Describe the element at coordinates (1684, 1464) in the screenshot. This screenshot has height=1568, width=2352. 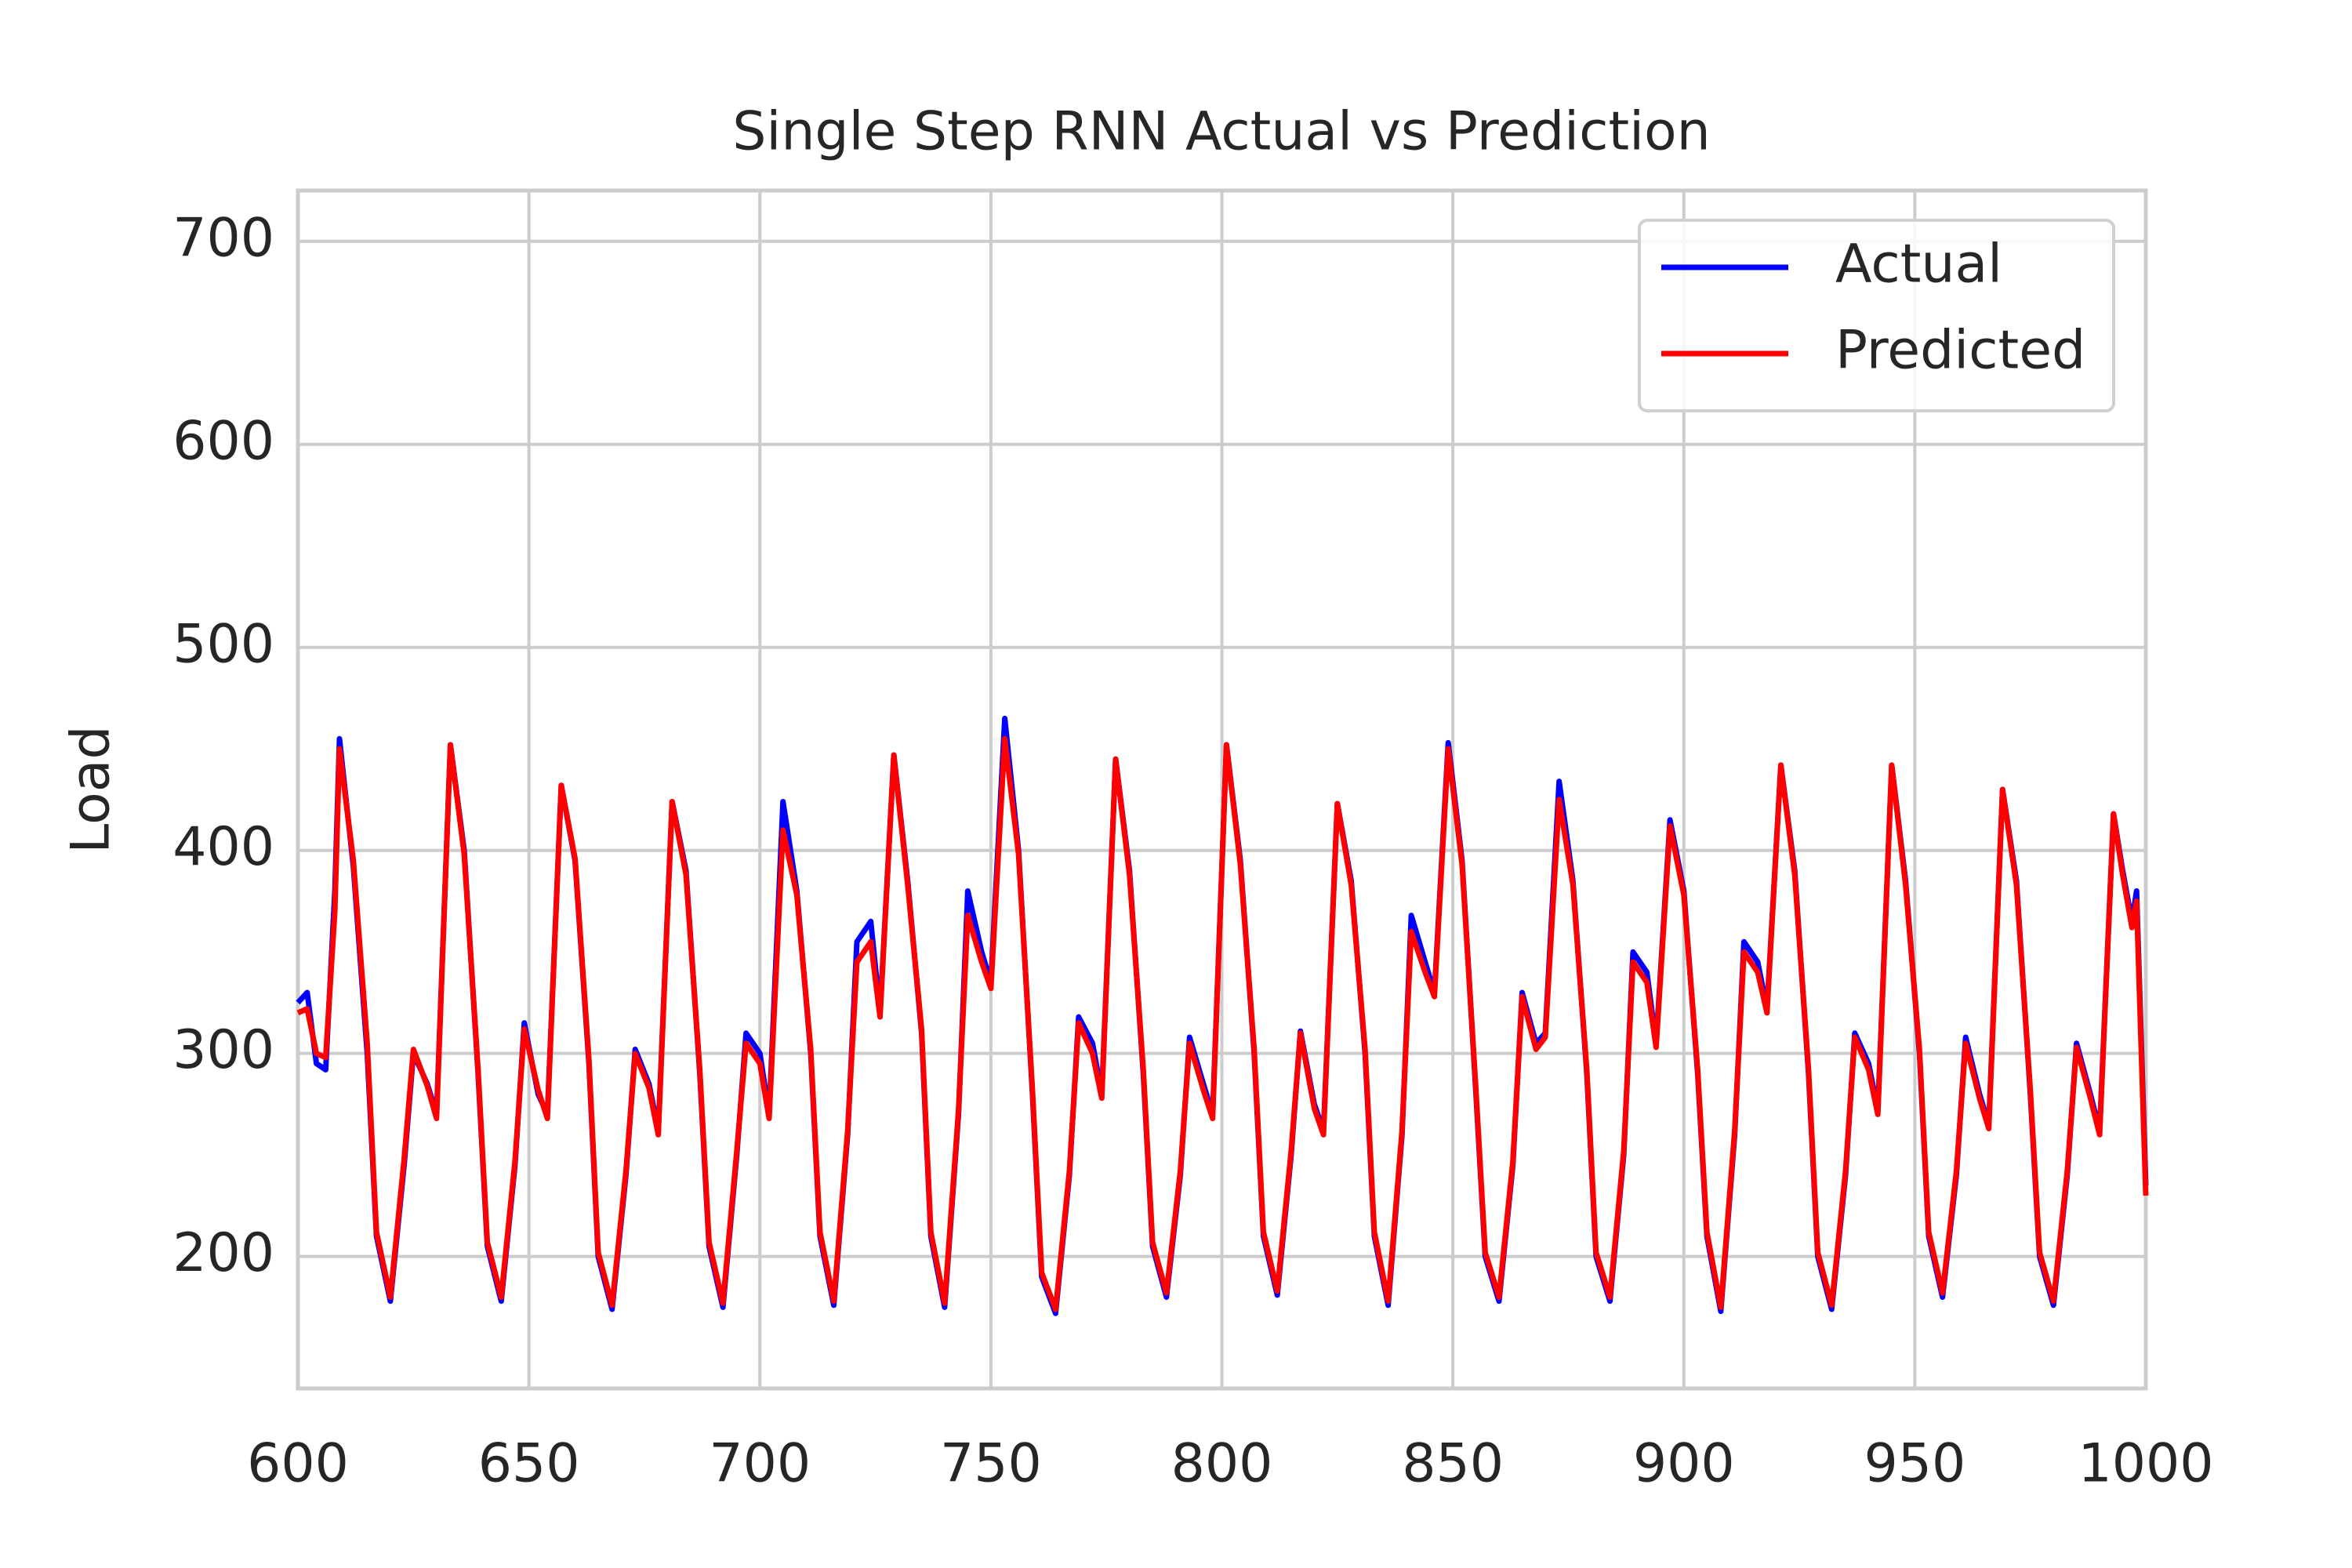
I see `x-tick-label: 900` at that location.